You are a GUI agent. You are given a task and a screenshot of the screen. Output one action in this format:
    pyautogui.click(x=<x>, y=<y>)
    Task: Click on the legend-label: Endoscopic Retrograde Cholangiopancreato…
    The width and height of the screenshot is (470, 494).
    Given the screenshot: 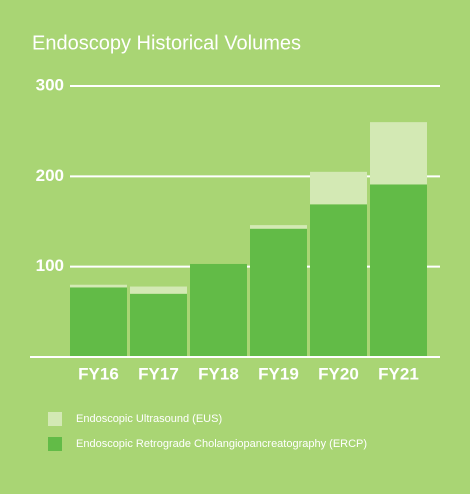 What is the action you would take?
    pyautogui.click(x=221, y=444)
    